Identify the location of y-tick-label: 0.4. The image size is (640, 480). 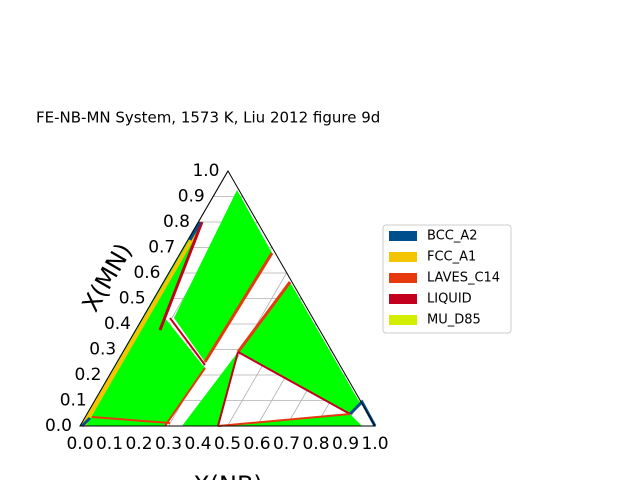
(117, 324).